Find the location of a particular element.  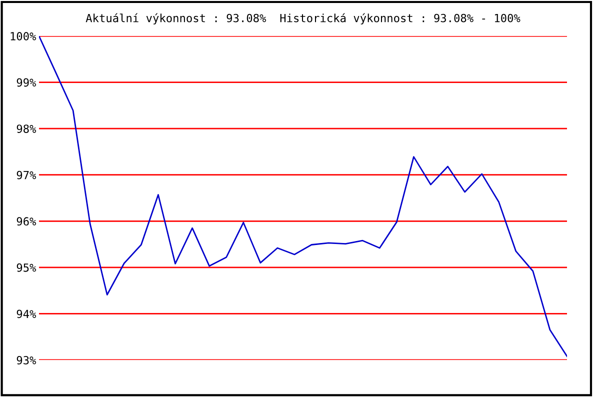

y-tick-label: 99% is located at coordinates (26, 82).